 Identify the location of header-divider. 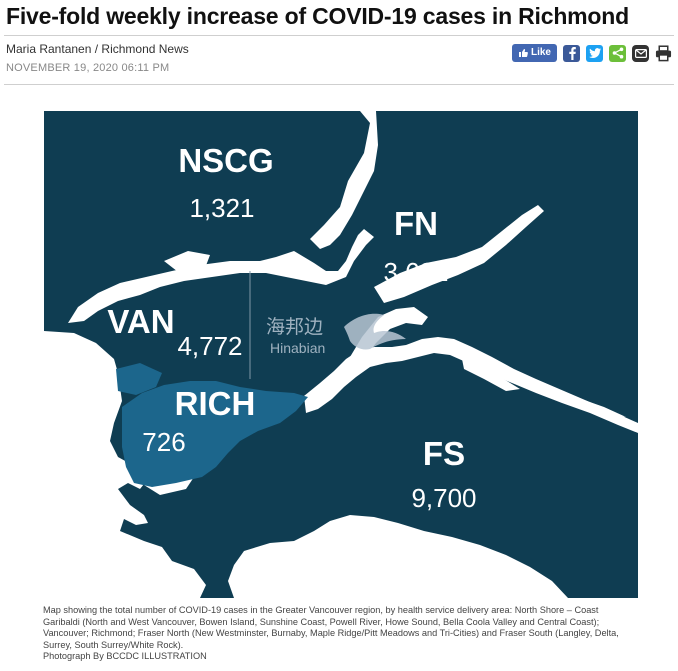
(339, 35).